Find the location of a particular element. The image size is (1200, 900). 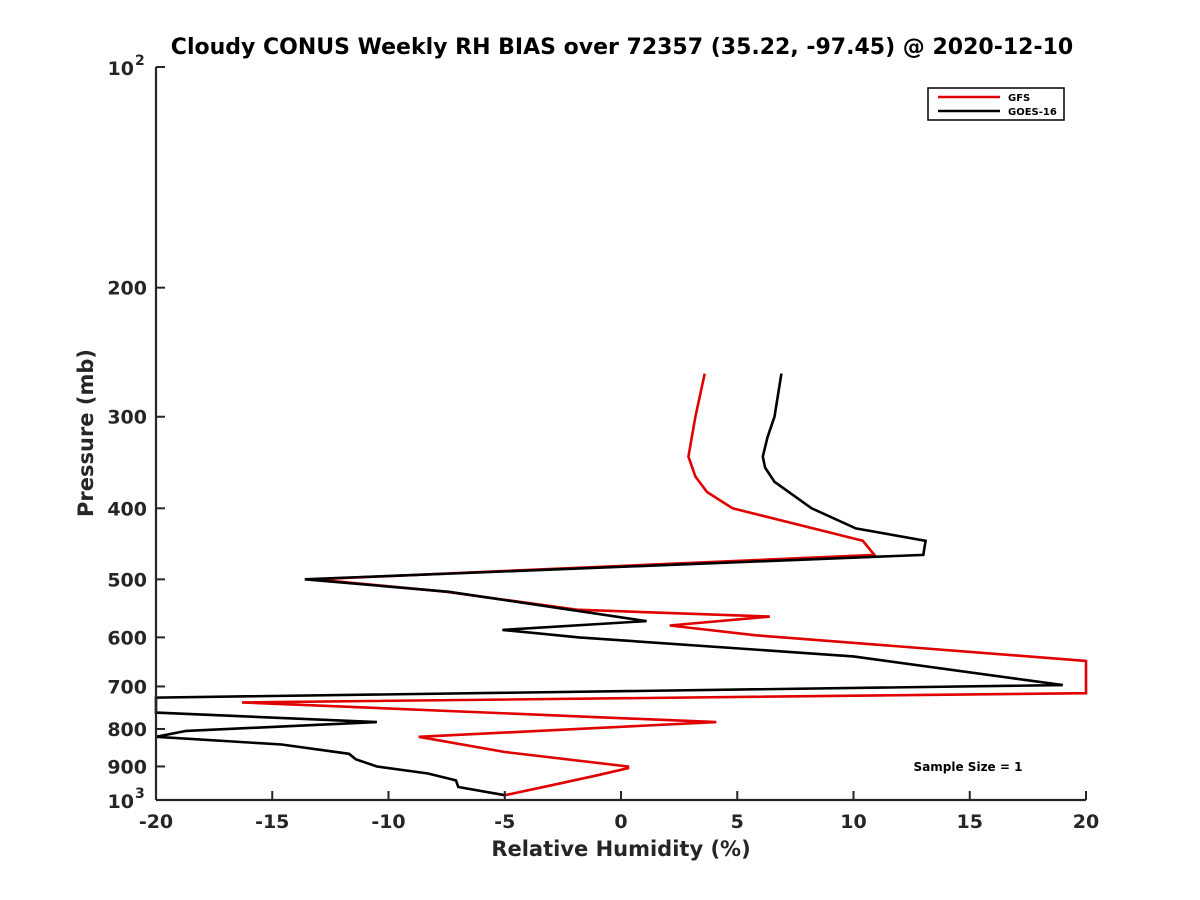

y-tick-label: 900 is located at coordinates (127, 767).